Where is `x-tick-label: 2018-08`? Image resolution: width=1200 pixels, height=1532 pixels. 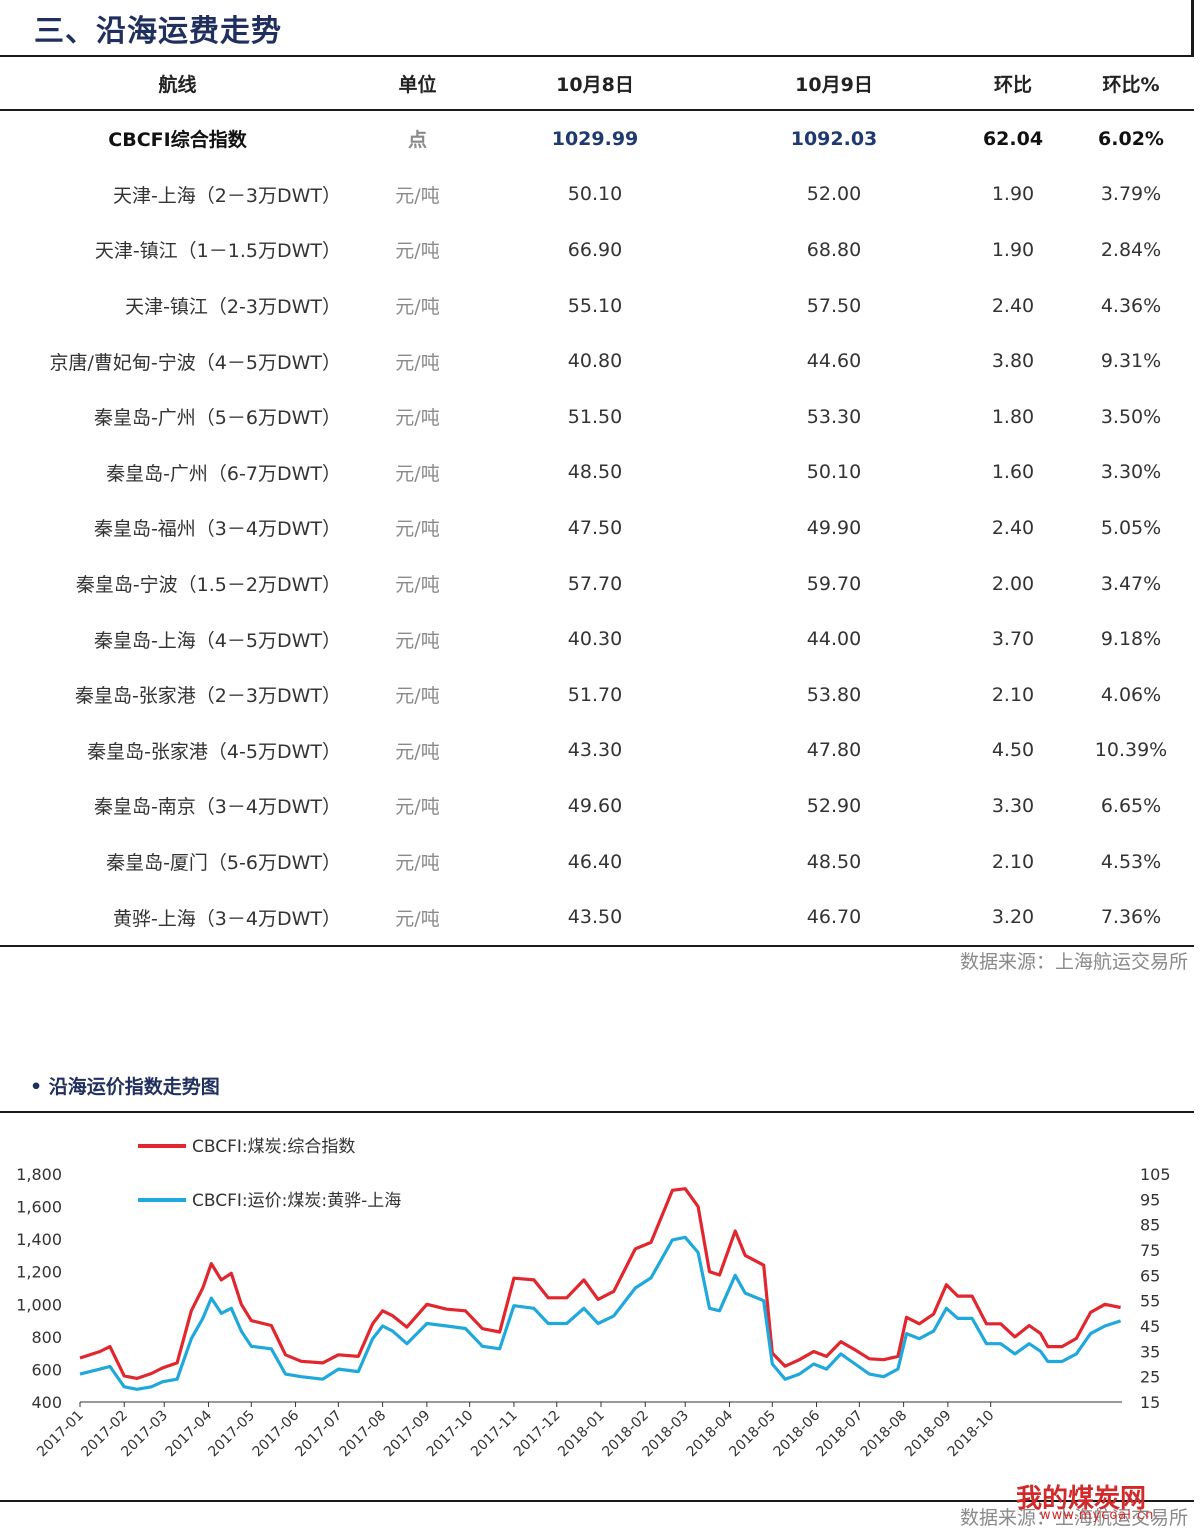
x-tick-label: 2018-08 is located at coordinates (884, 1434).